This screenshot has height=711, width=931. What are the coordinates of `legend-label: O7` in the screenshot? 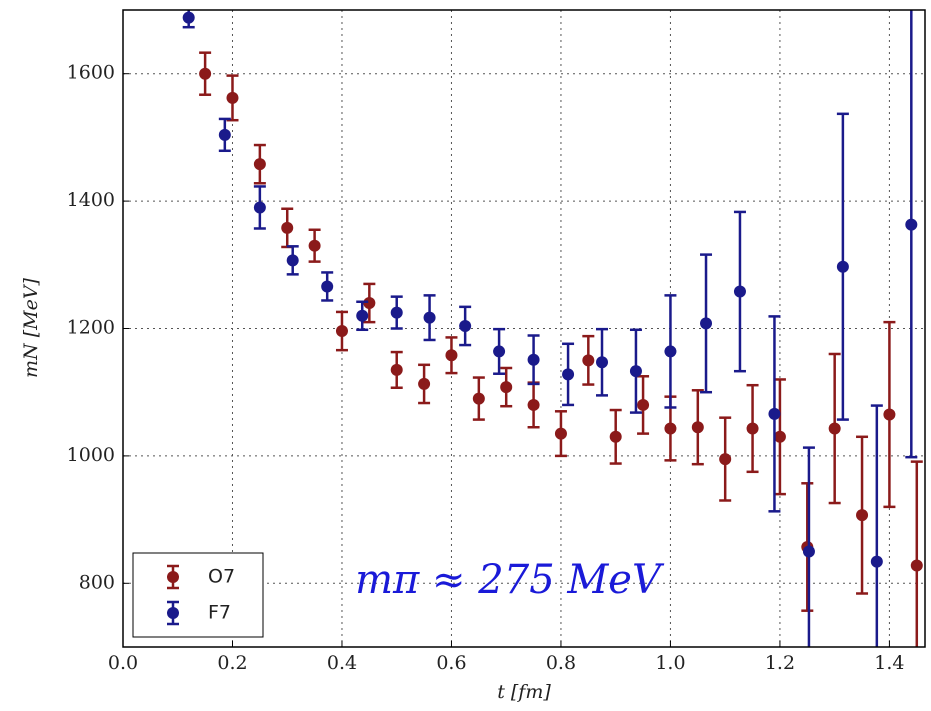 It's located at (221, 577).